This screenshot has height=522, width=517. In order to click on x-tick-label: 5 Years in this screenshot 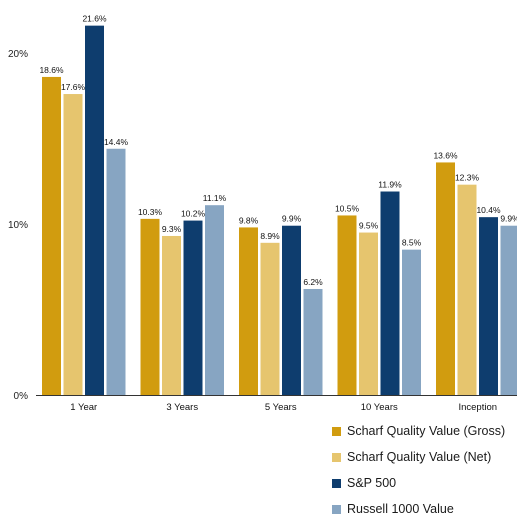, I will do `click(281, 407)`.